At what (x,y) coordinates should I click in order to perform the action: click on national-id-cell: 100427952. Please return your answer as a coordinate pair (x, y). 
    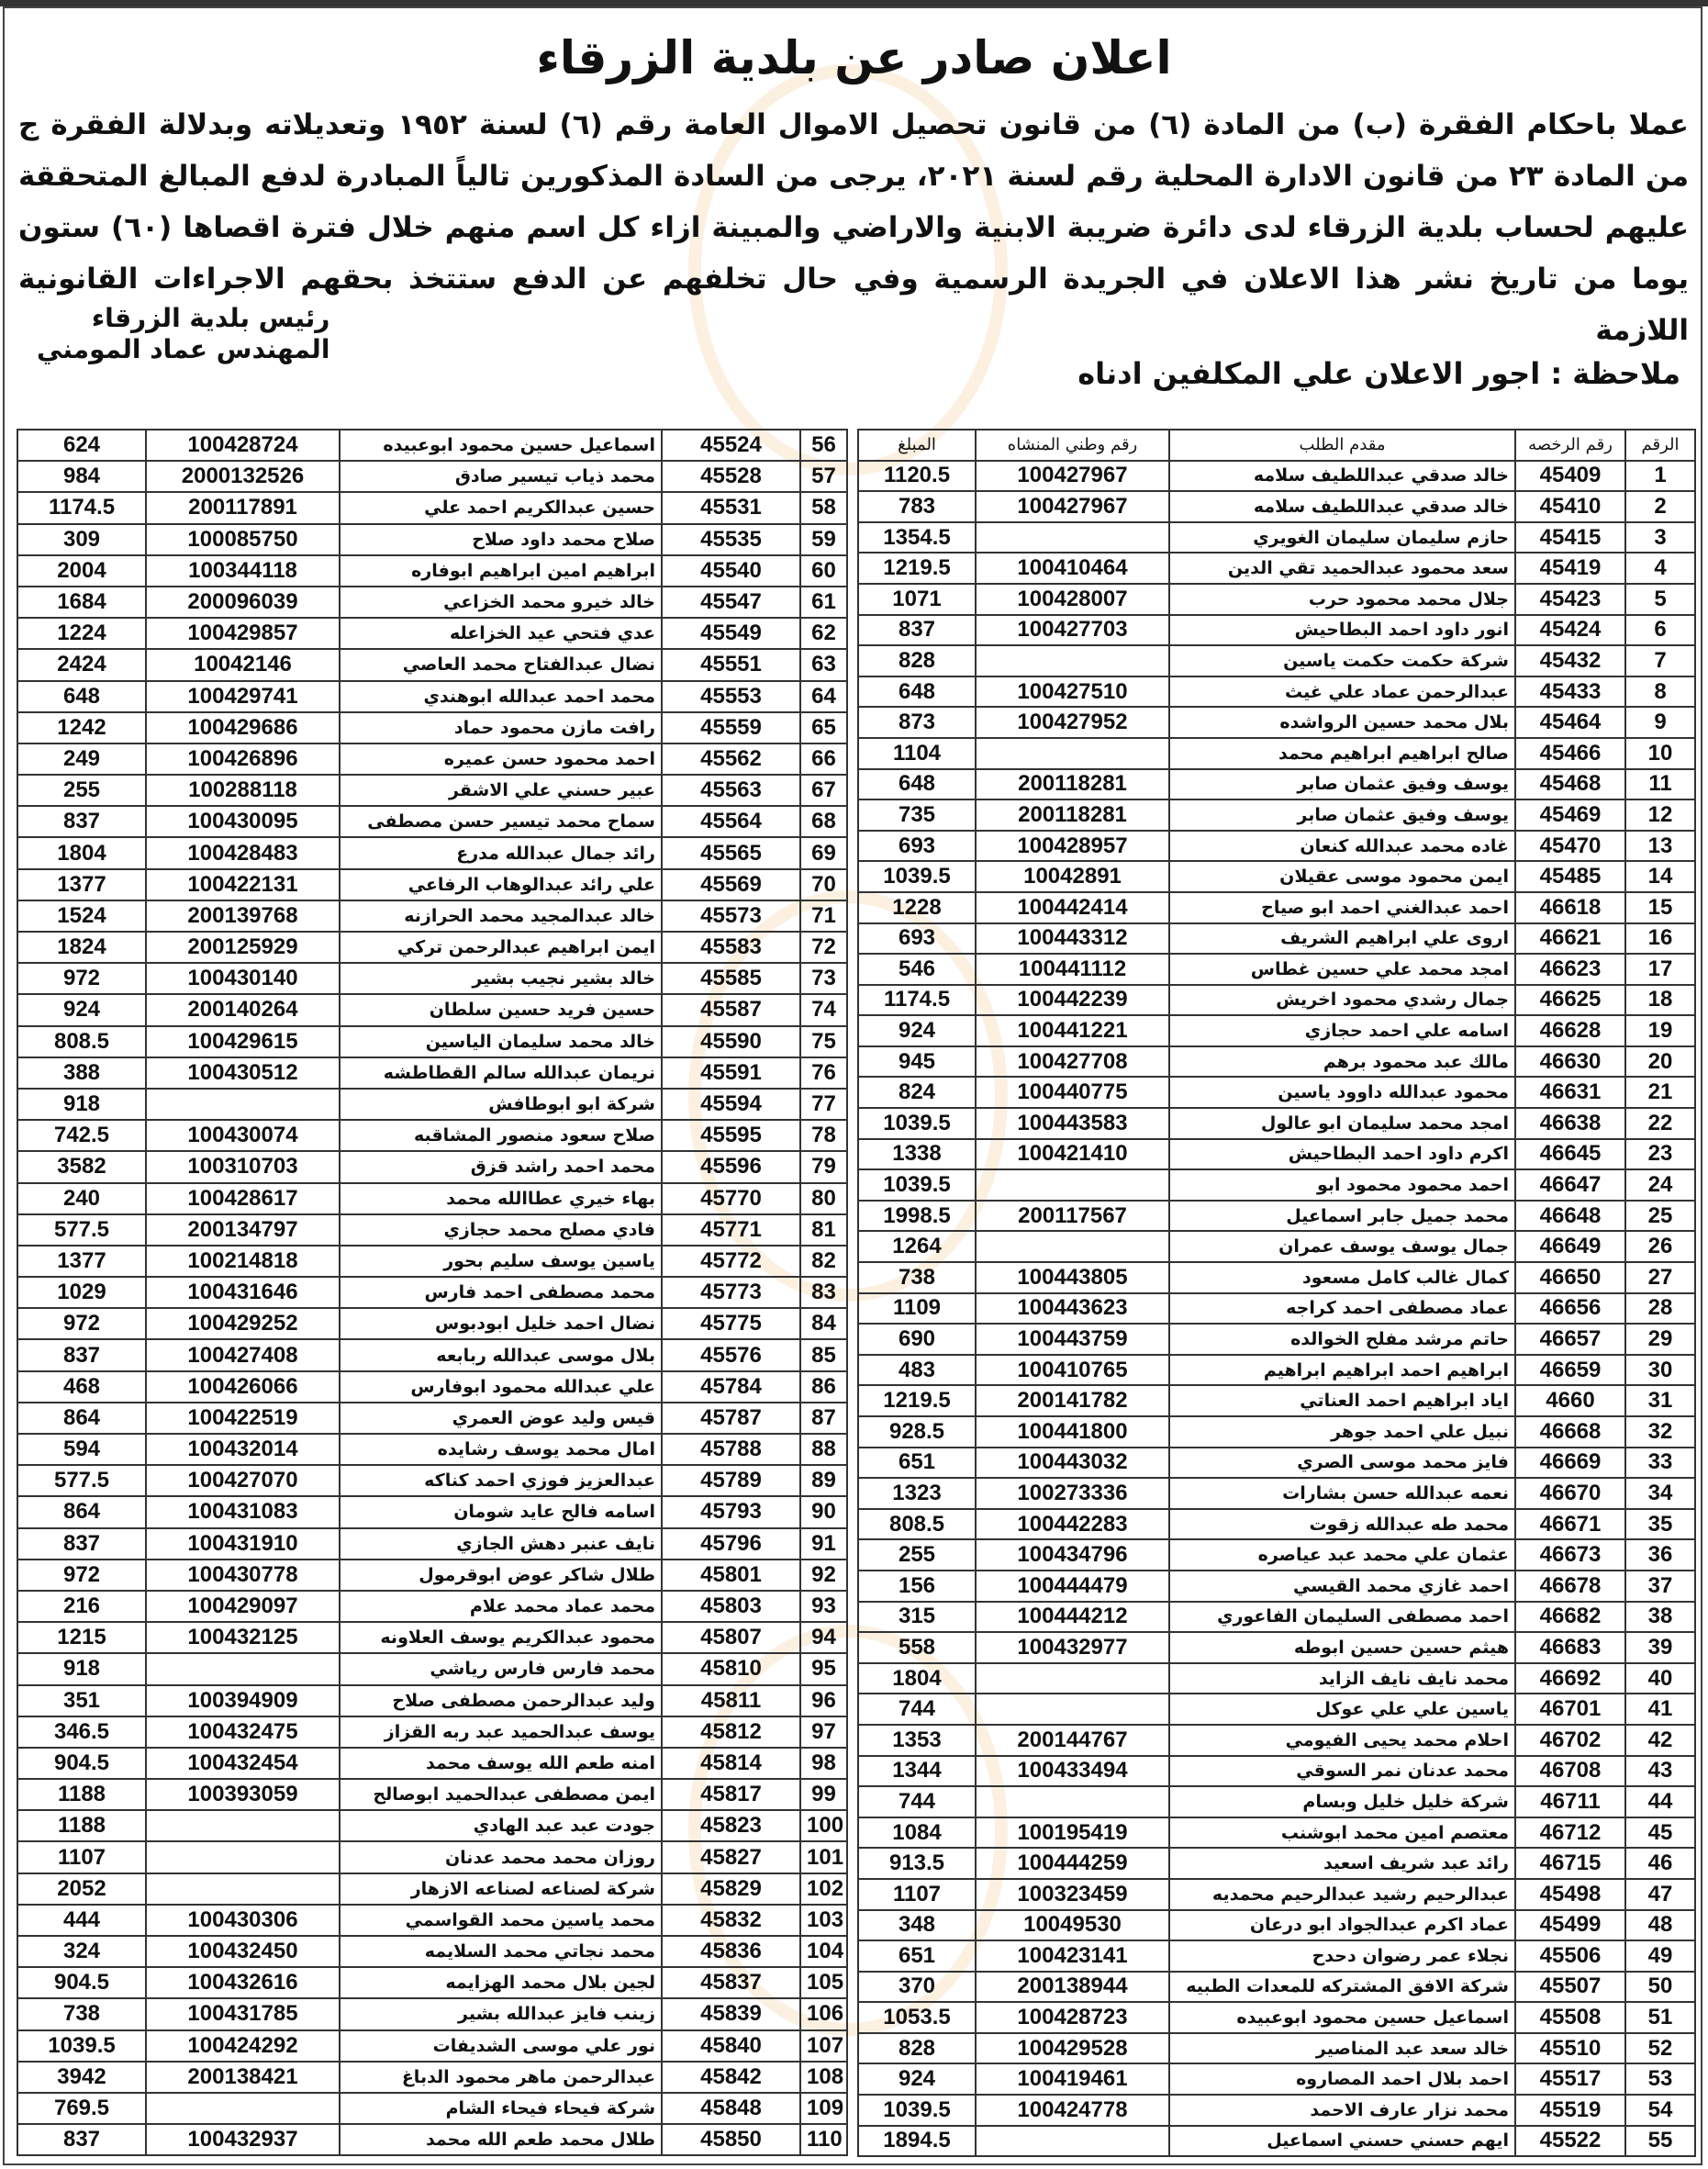
    Looking at the image, I should click on (1072, 722).